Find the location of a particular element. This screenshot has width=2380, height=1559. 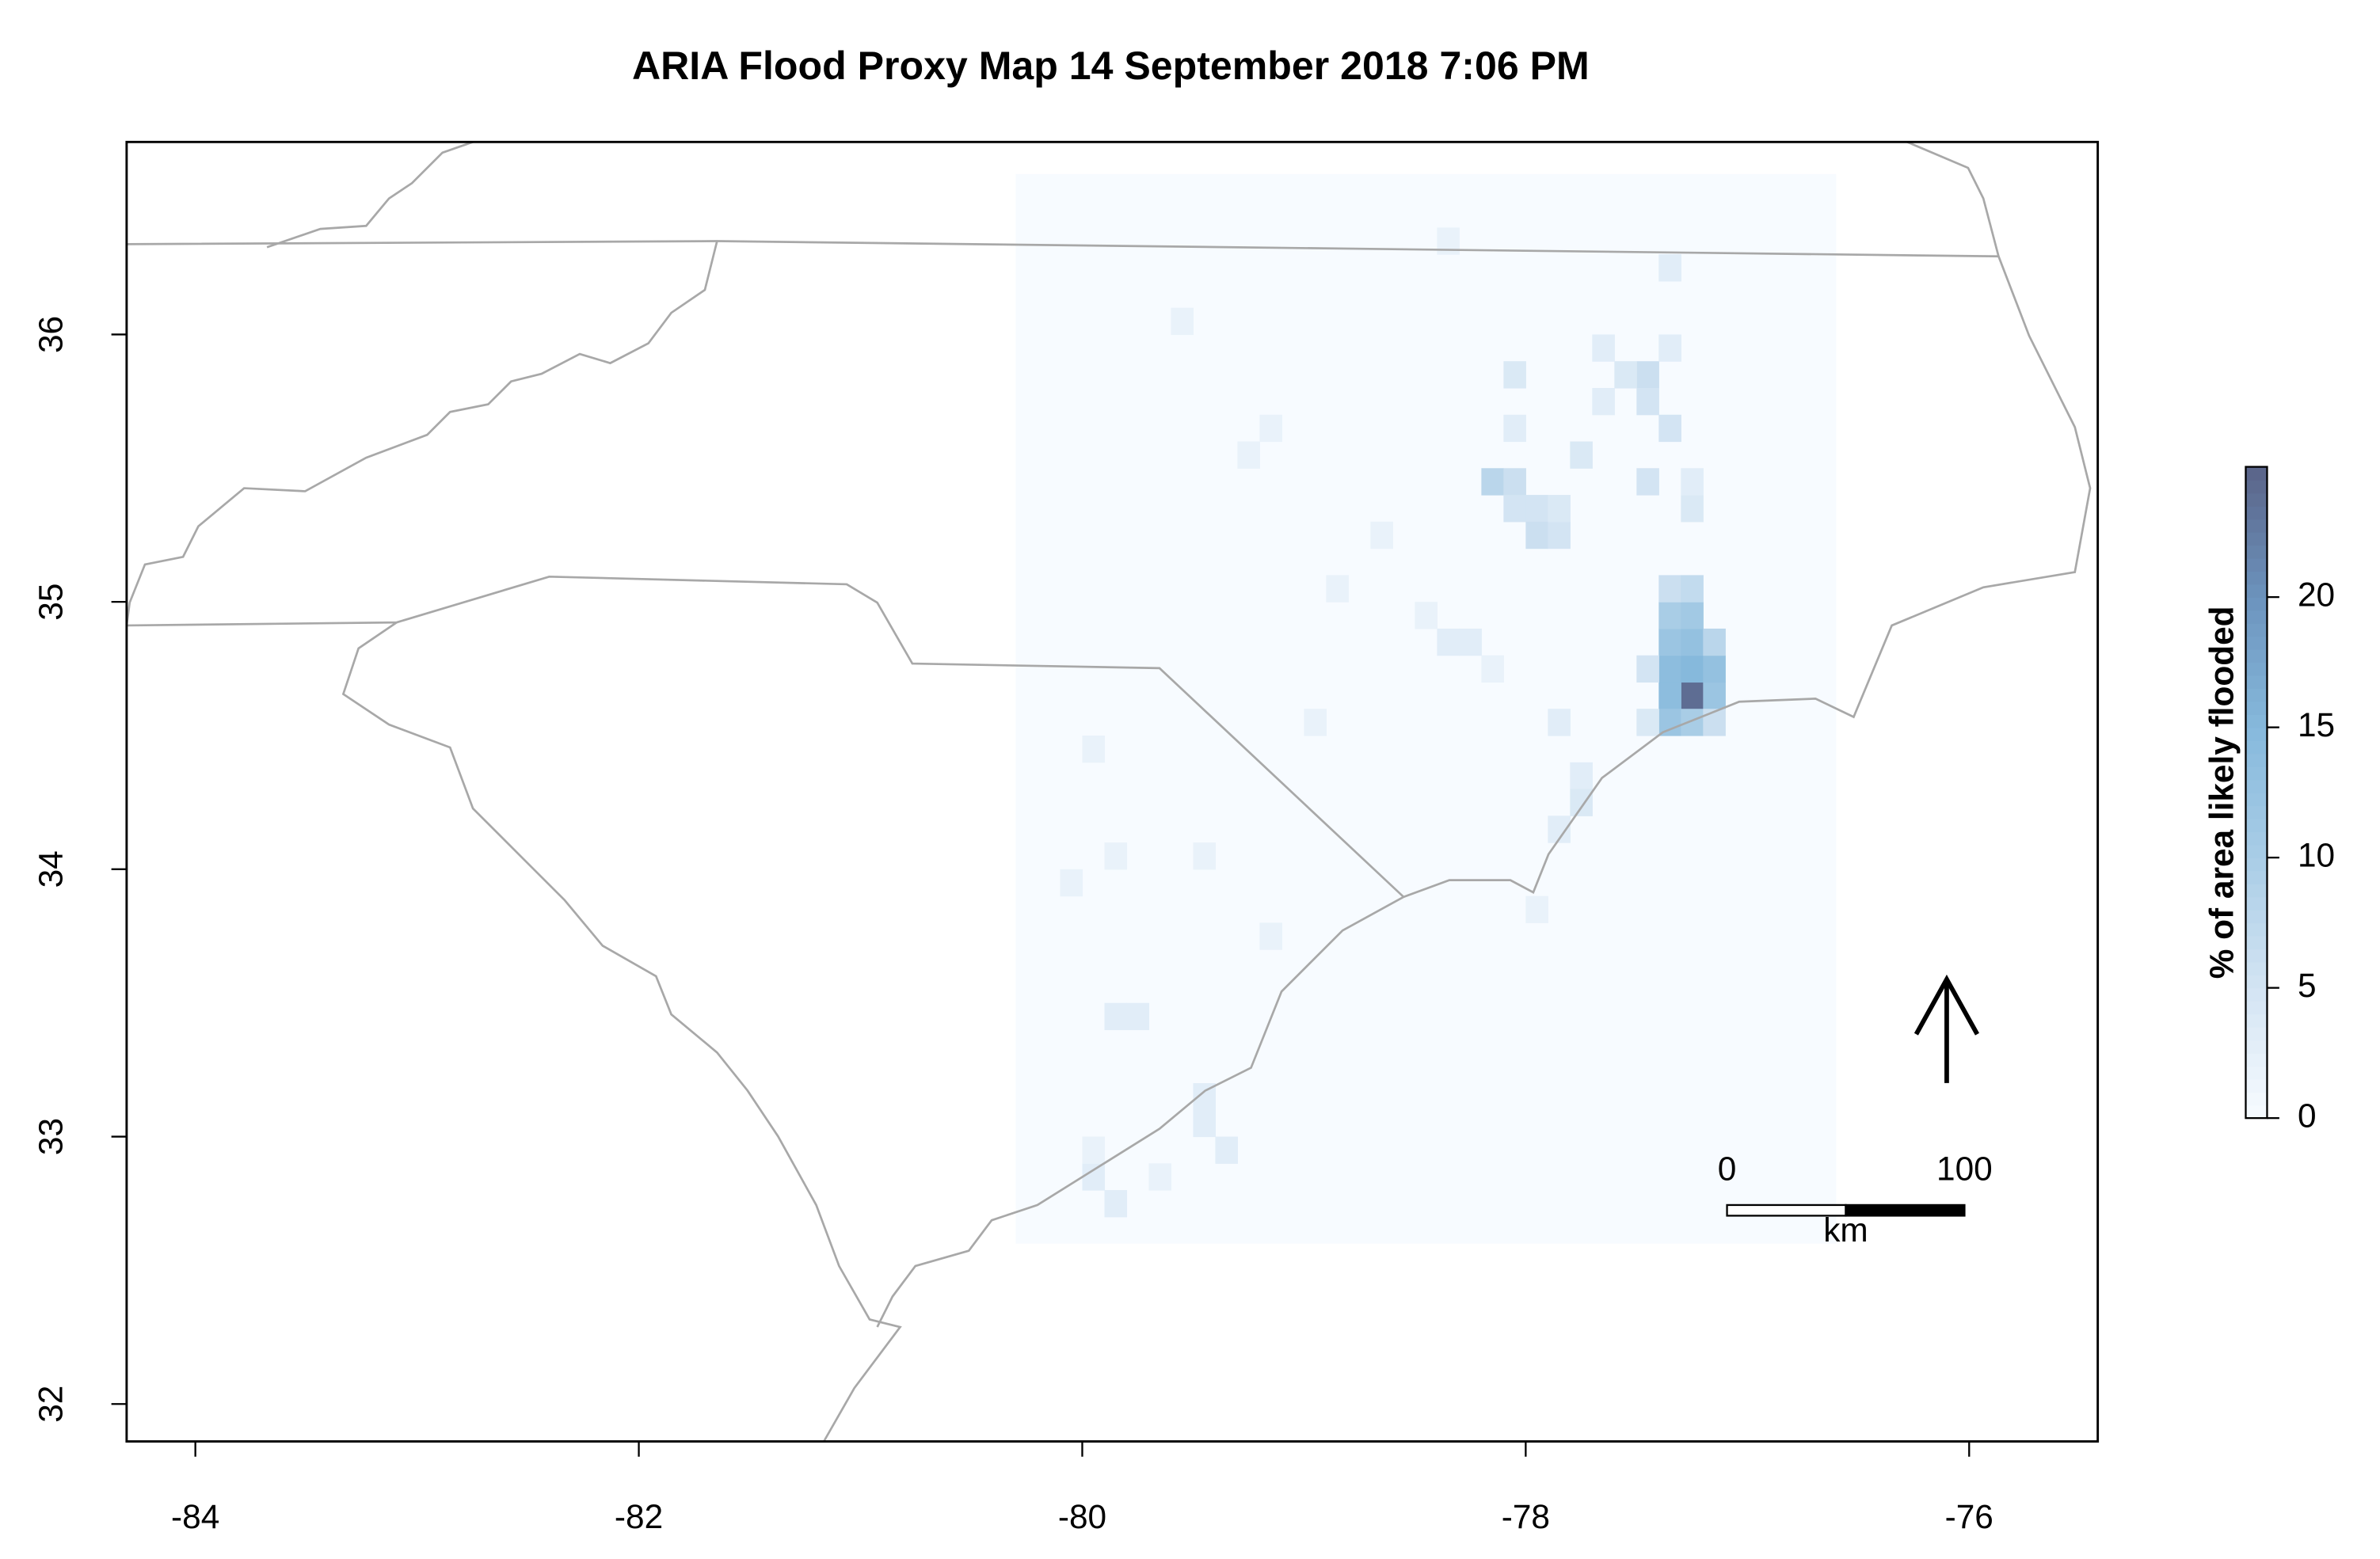

scale-bar-label: 0 is located at coordinates (1727, 1169).